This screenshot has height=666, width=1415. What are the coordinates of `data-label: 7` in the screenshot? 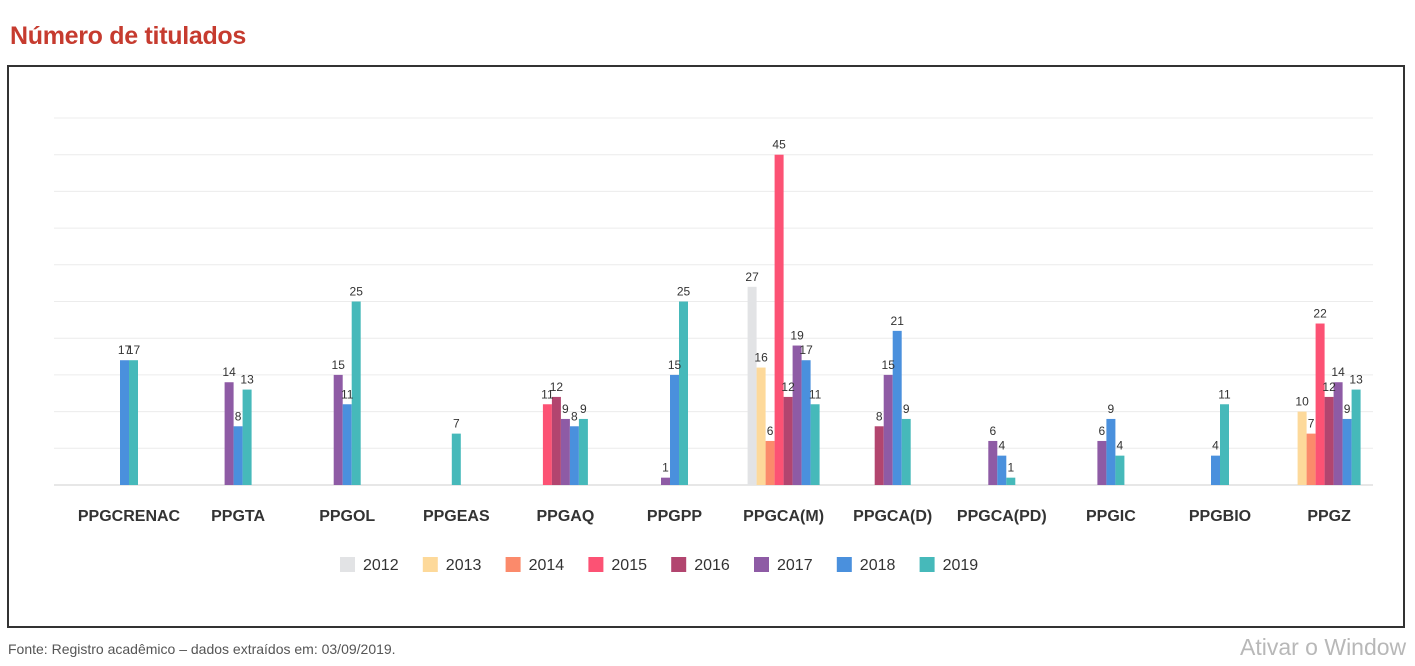 It's located at (456, 424).